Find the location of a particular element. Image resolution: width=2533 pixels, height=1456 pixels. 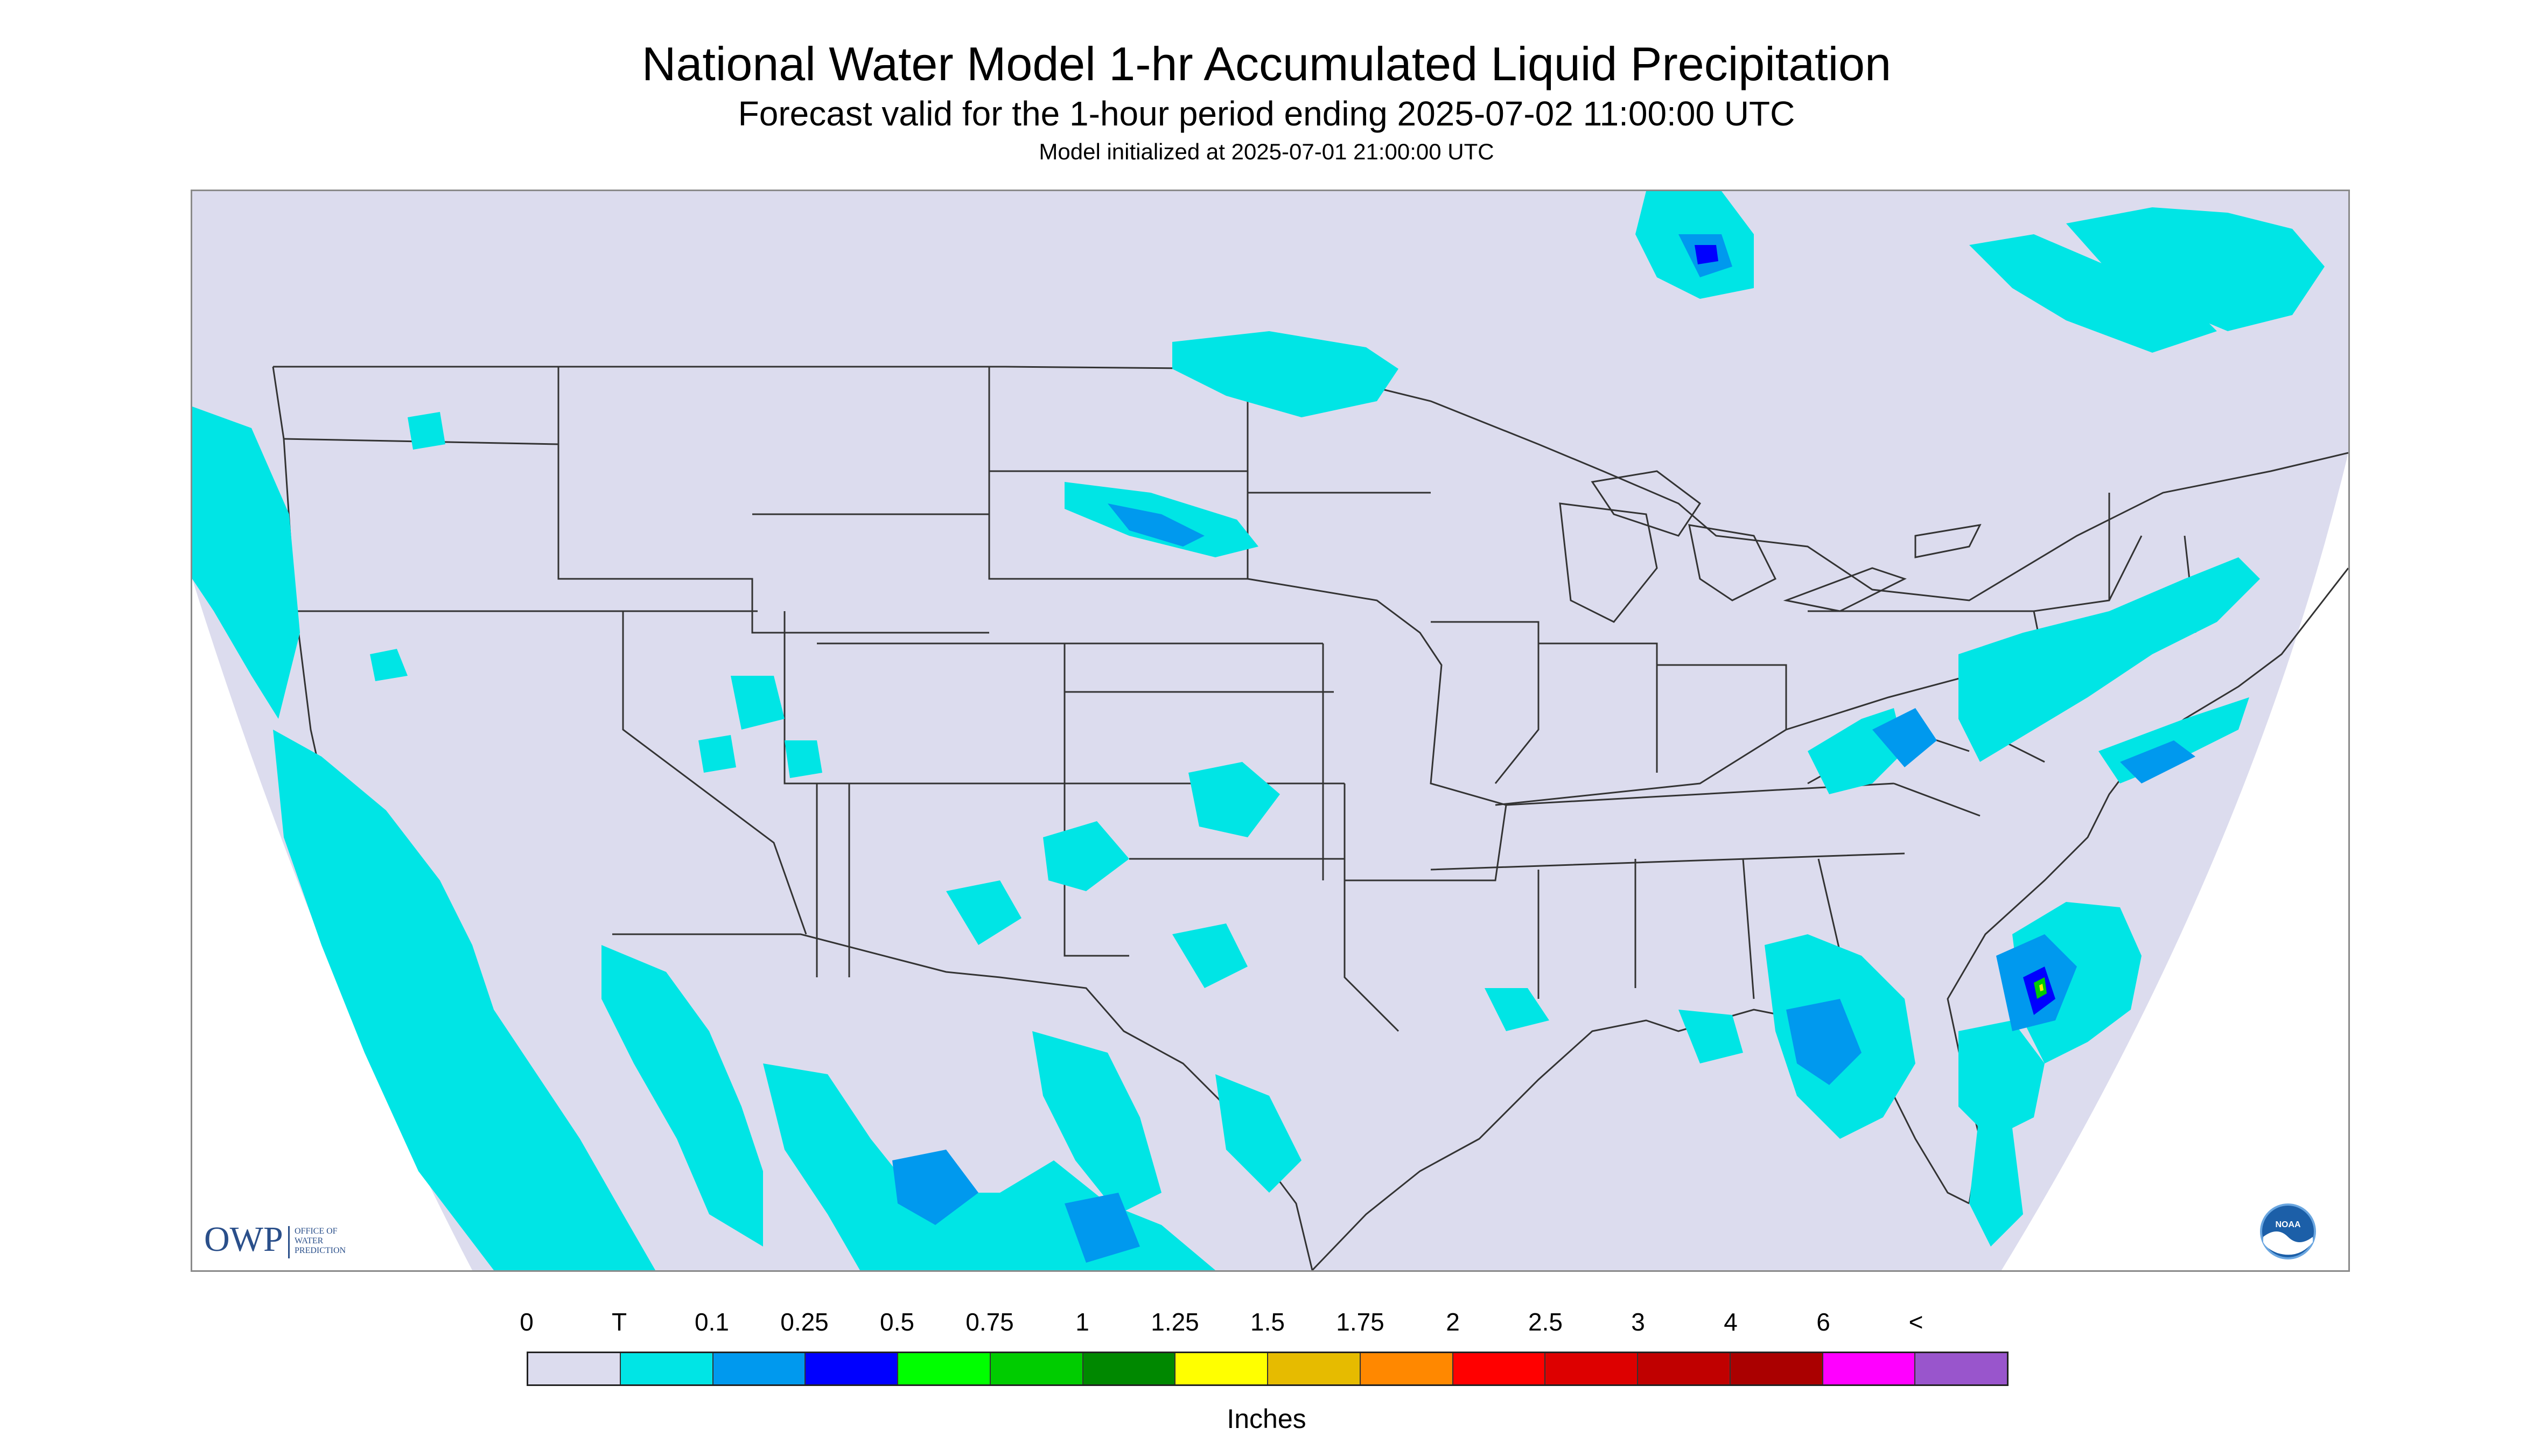

legend-label: 4 is located at coordinates (1731, 1322).